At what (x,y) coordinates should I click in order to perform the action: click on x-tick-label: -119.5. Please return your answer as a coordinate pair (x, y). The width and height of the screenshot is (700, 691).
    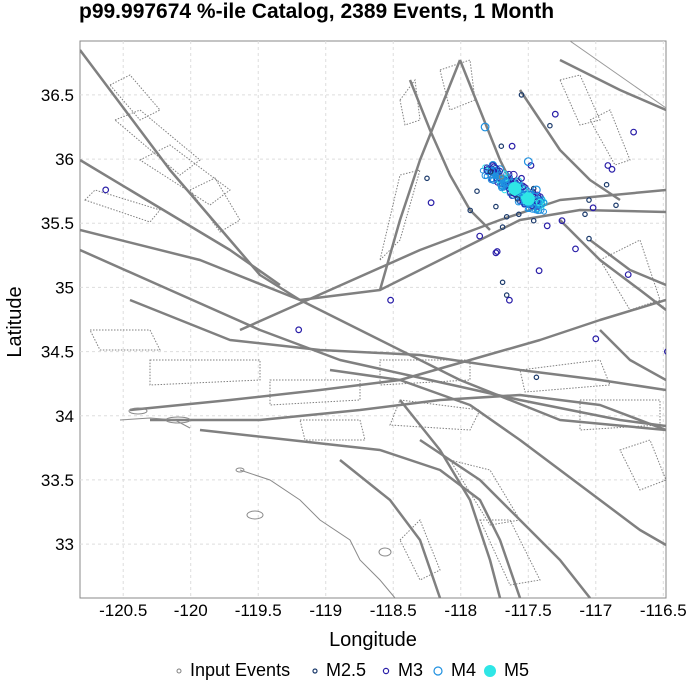
    Looking at the image, I should click on (258, 610).